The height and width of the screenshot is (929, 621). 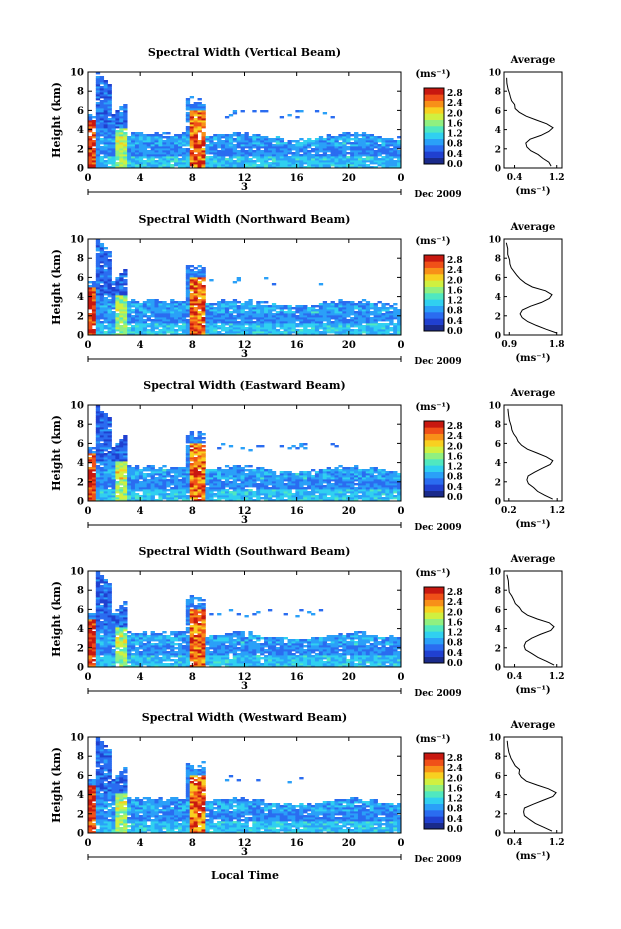 What do you see at coordinates (557, 511) in the screenshot?
I see `average-x-tick-label: 1.2` at bounding box center [557, 511].